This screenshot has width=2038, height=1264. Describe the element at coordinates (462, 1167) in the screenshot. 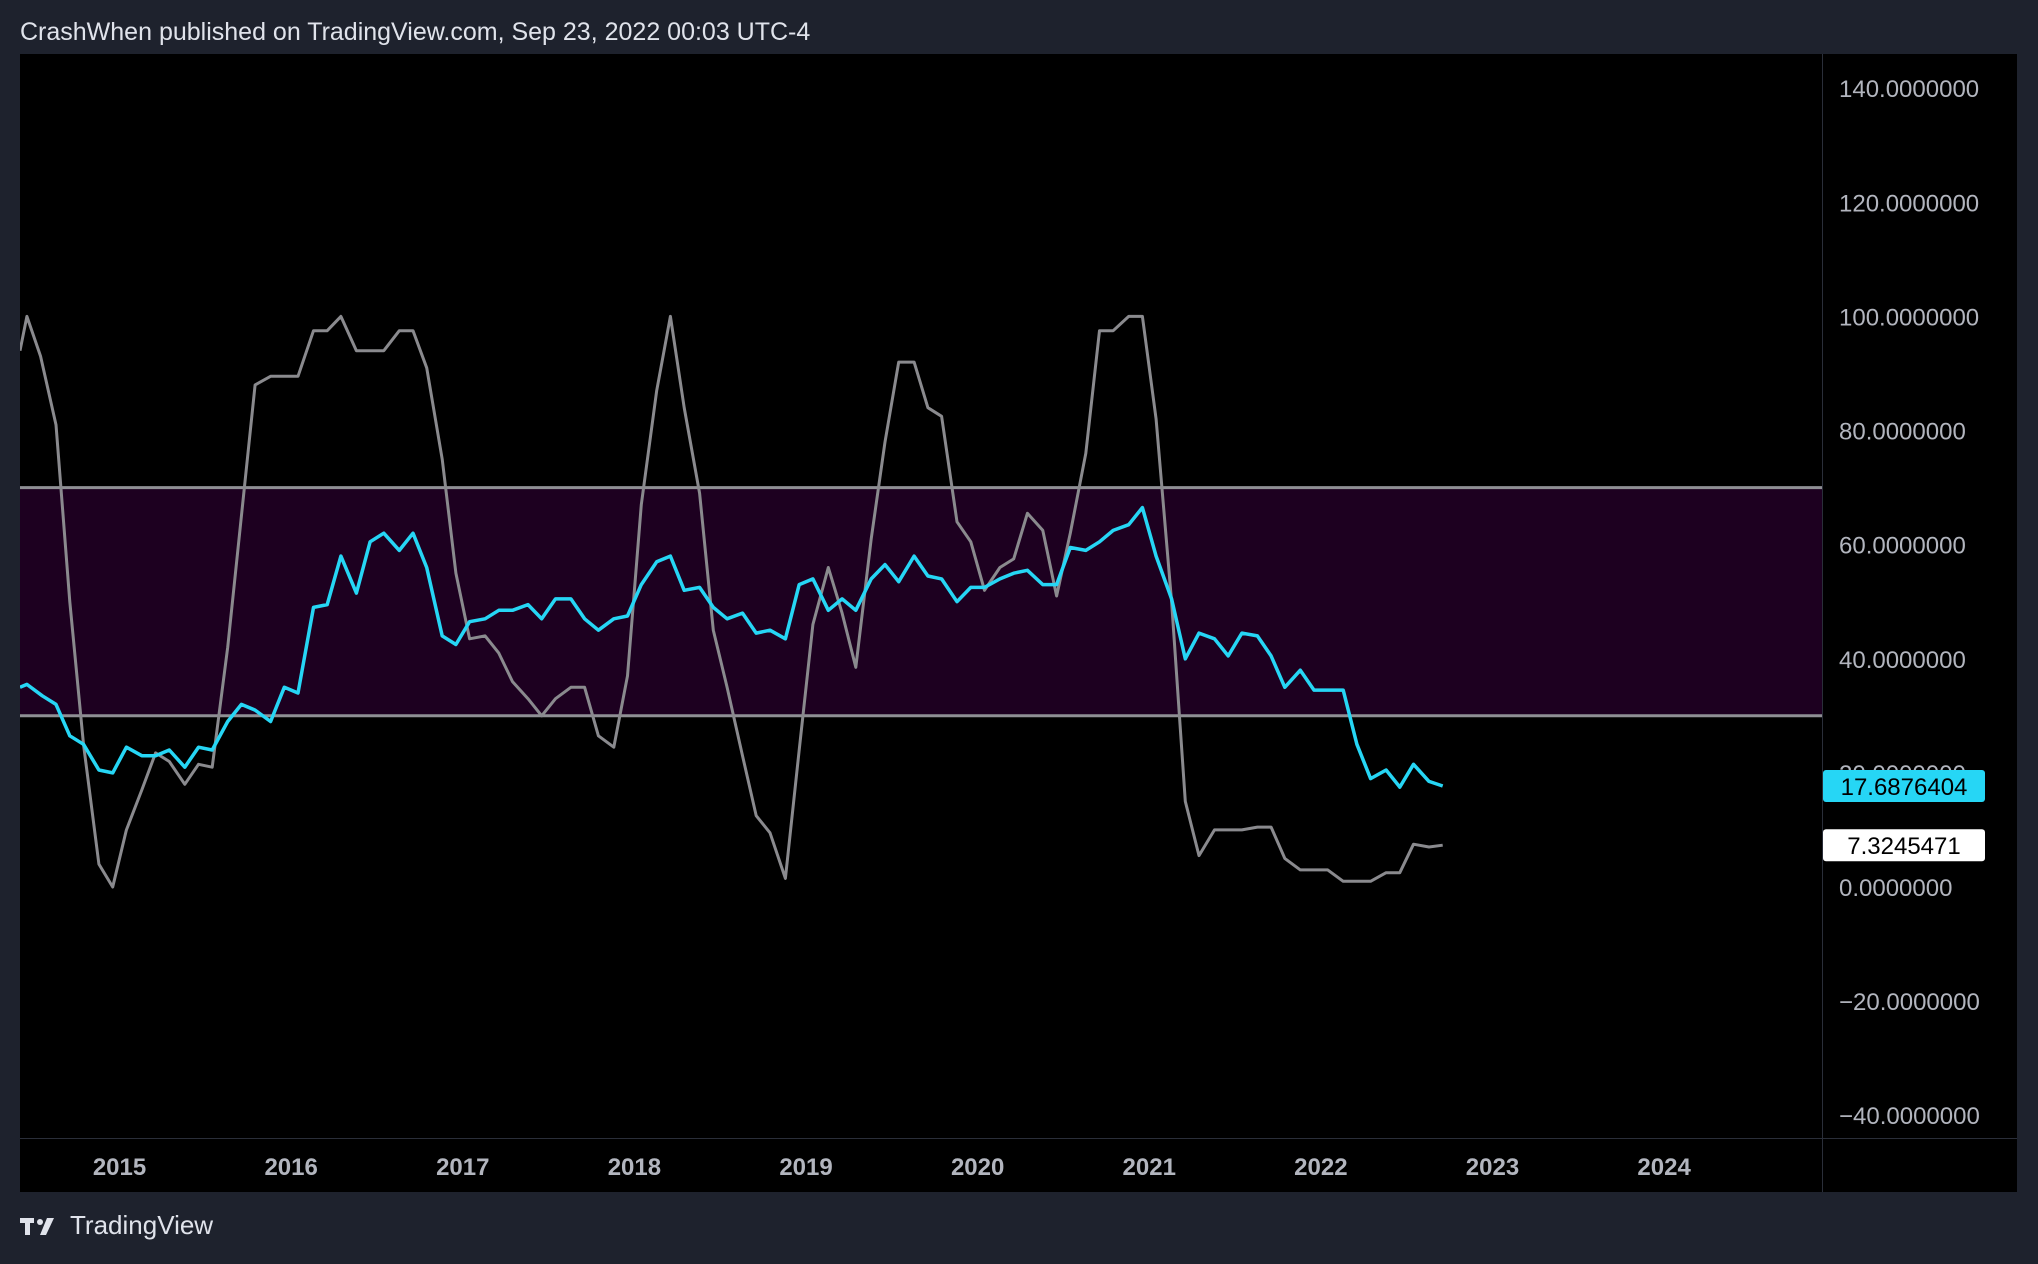

I see `x-tick-label: 2017` at that location.